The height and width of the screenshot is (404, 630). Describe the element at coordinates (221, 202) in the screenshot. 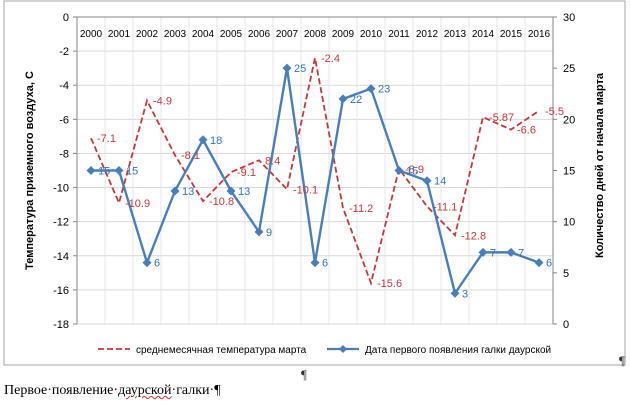

I see `temperature-data-label: -10.8` at that location.